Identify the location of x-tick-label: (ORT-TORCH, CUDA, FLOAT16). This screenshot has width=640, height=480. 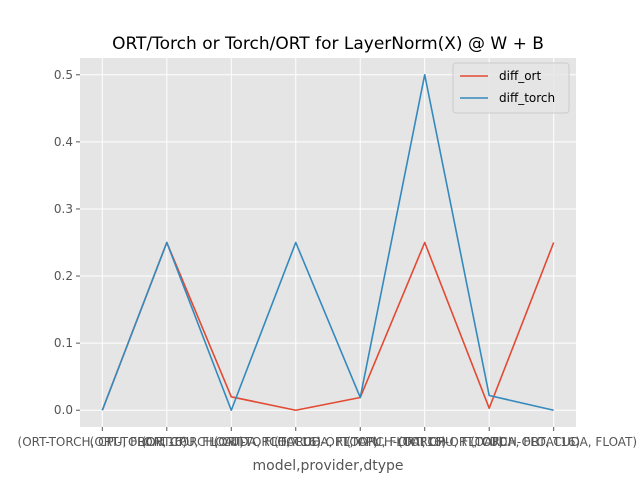
(231, 442).